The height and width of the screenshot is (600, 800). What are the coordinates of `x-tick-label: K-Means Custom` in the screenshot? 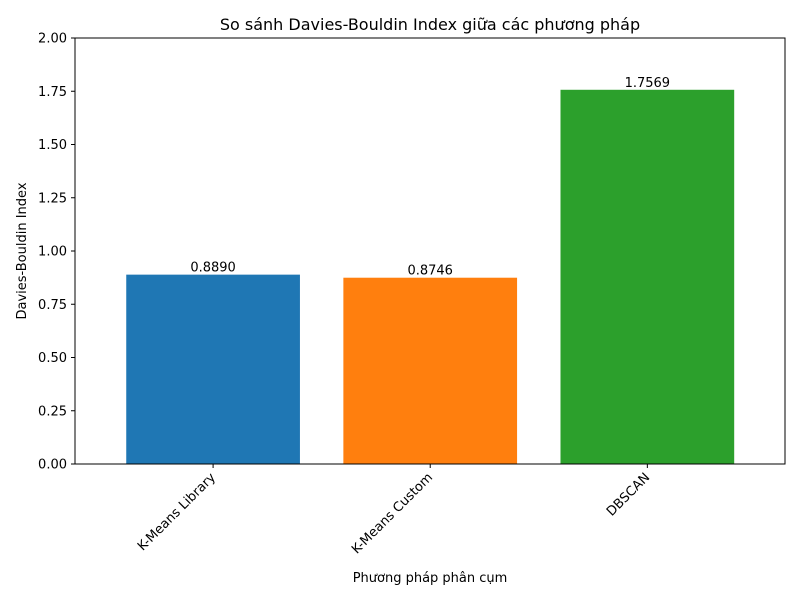 It's located at (392, 513).